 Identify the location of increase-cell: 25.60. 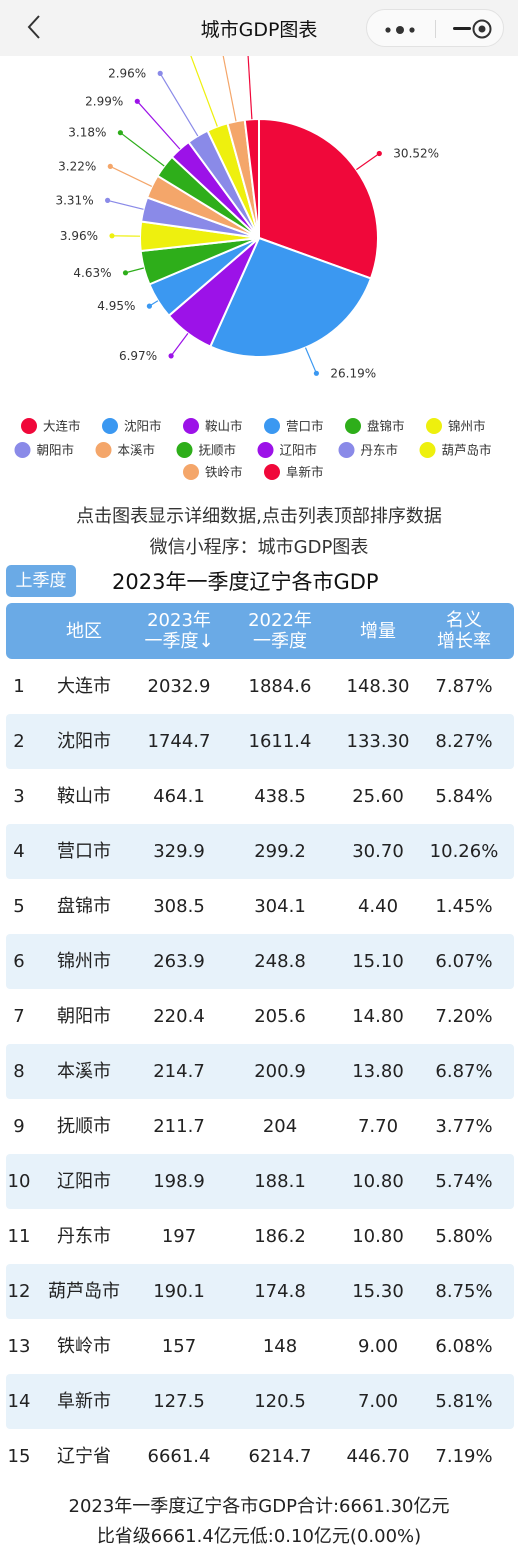
(378, 796).